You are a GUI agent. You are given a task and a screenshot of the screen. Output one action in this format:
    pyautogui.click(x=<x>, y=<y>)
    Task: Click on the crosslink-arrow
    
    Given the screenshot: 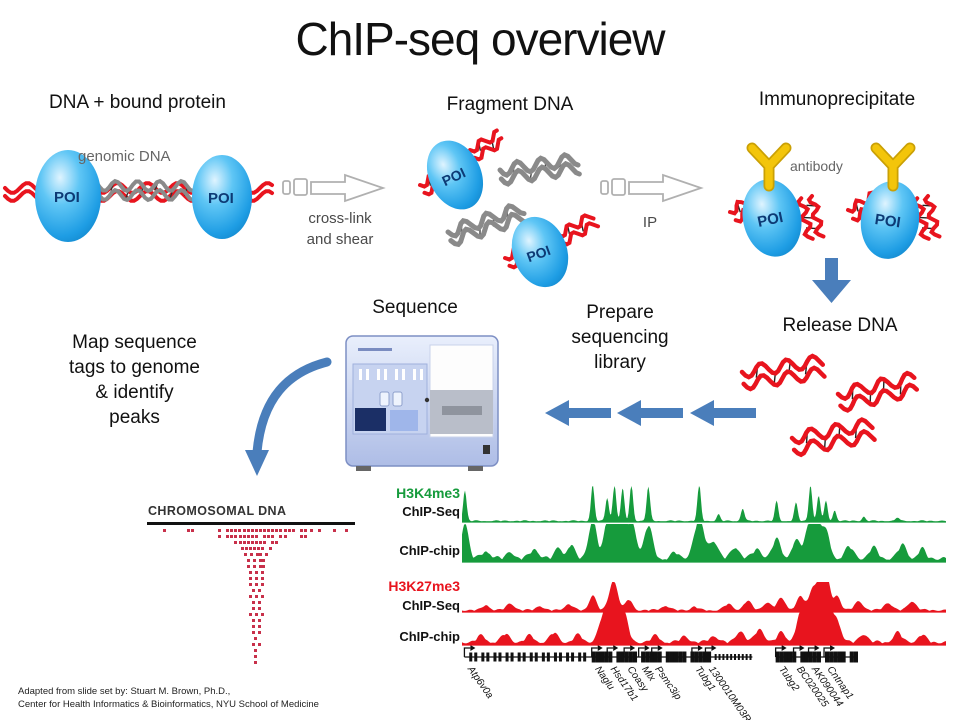 What is the action you would take?
    pyautogui.click(x=334, y=188)
    